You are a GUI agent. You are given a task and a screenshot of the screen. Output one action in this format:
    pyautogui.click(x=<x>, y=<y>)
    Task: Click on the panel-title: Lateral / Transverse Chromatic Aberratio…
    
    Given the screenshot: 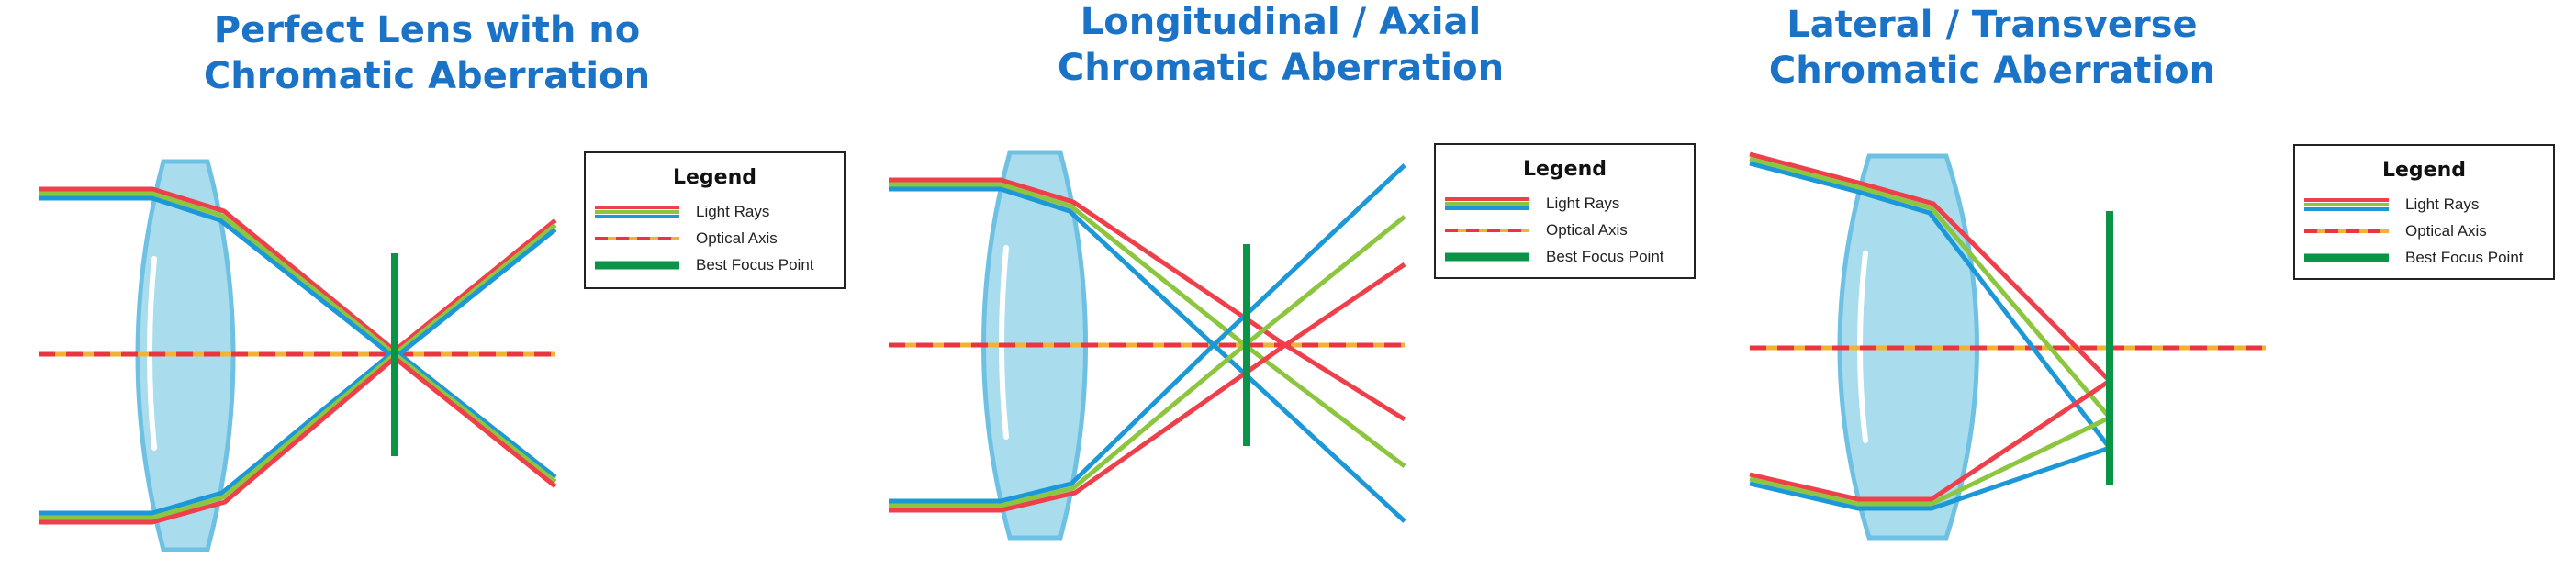 What is the action you would take?
    pyautogui.click(x=1992, y=48)
    